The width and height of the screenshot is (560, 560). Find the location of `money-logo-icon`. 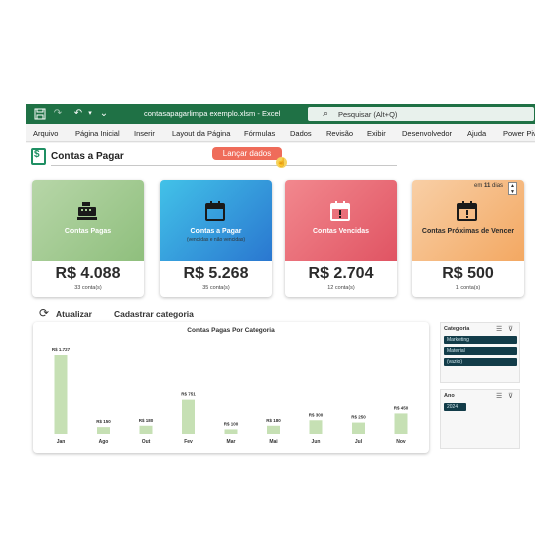

money-logo-icon is located at coordinates (38, 156).